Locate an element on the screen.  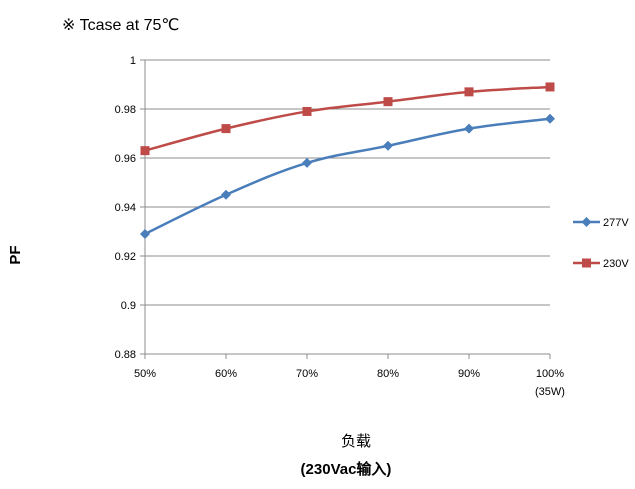
y-axis-label: PF is located at coordinates (15, 254).